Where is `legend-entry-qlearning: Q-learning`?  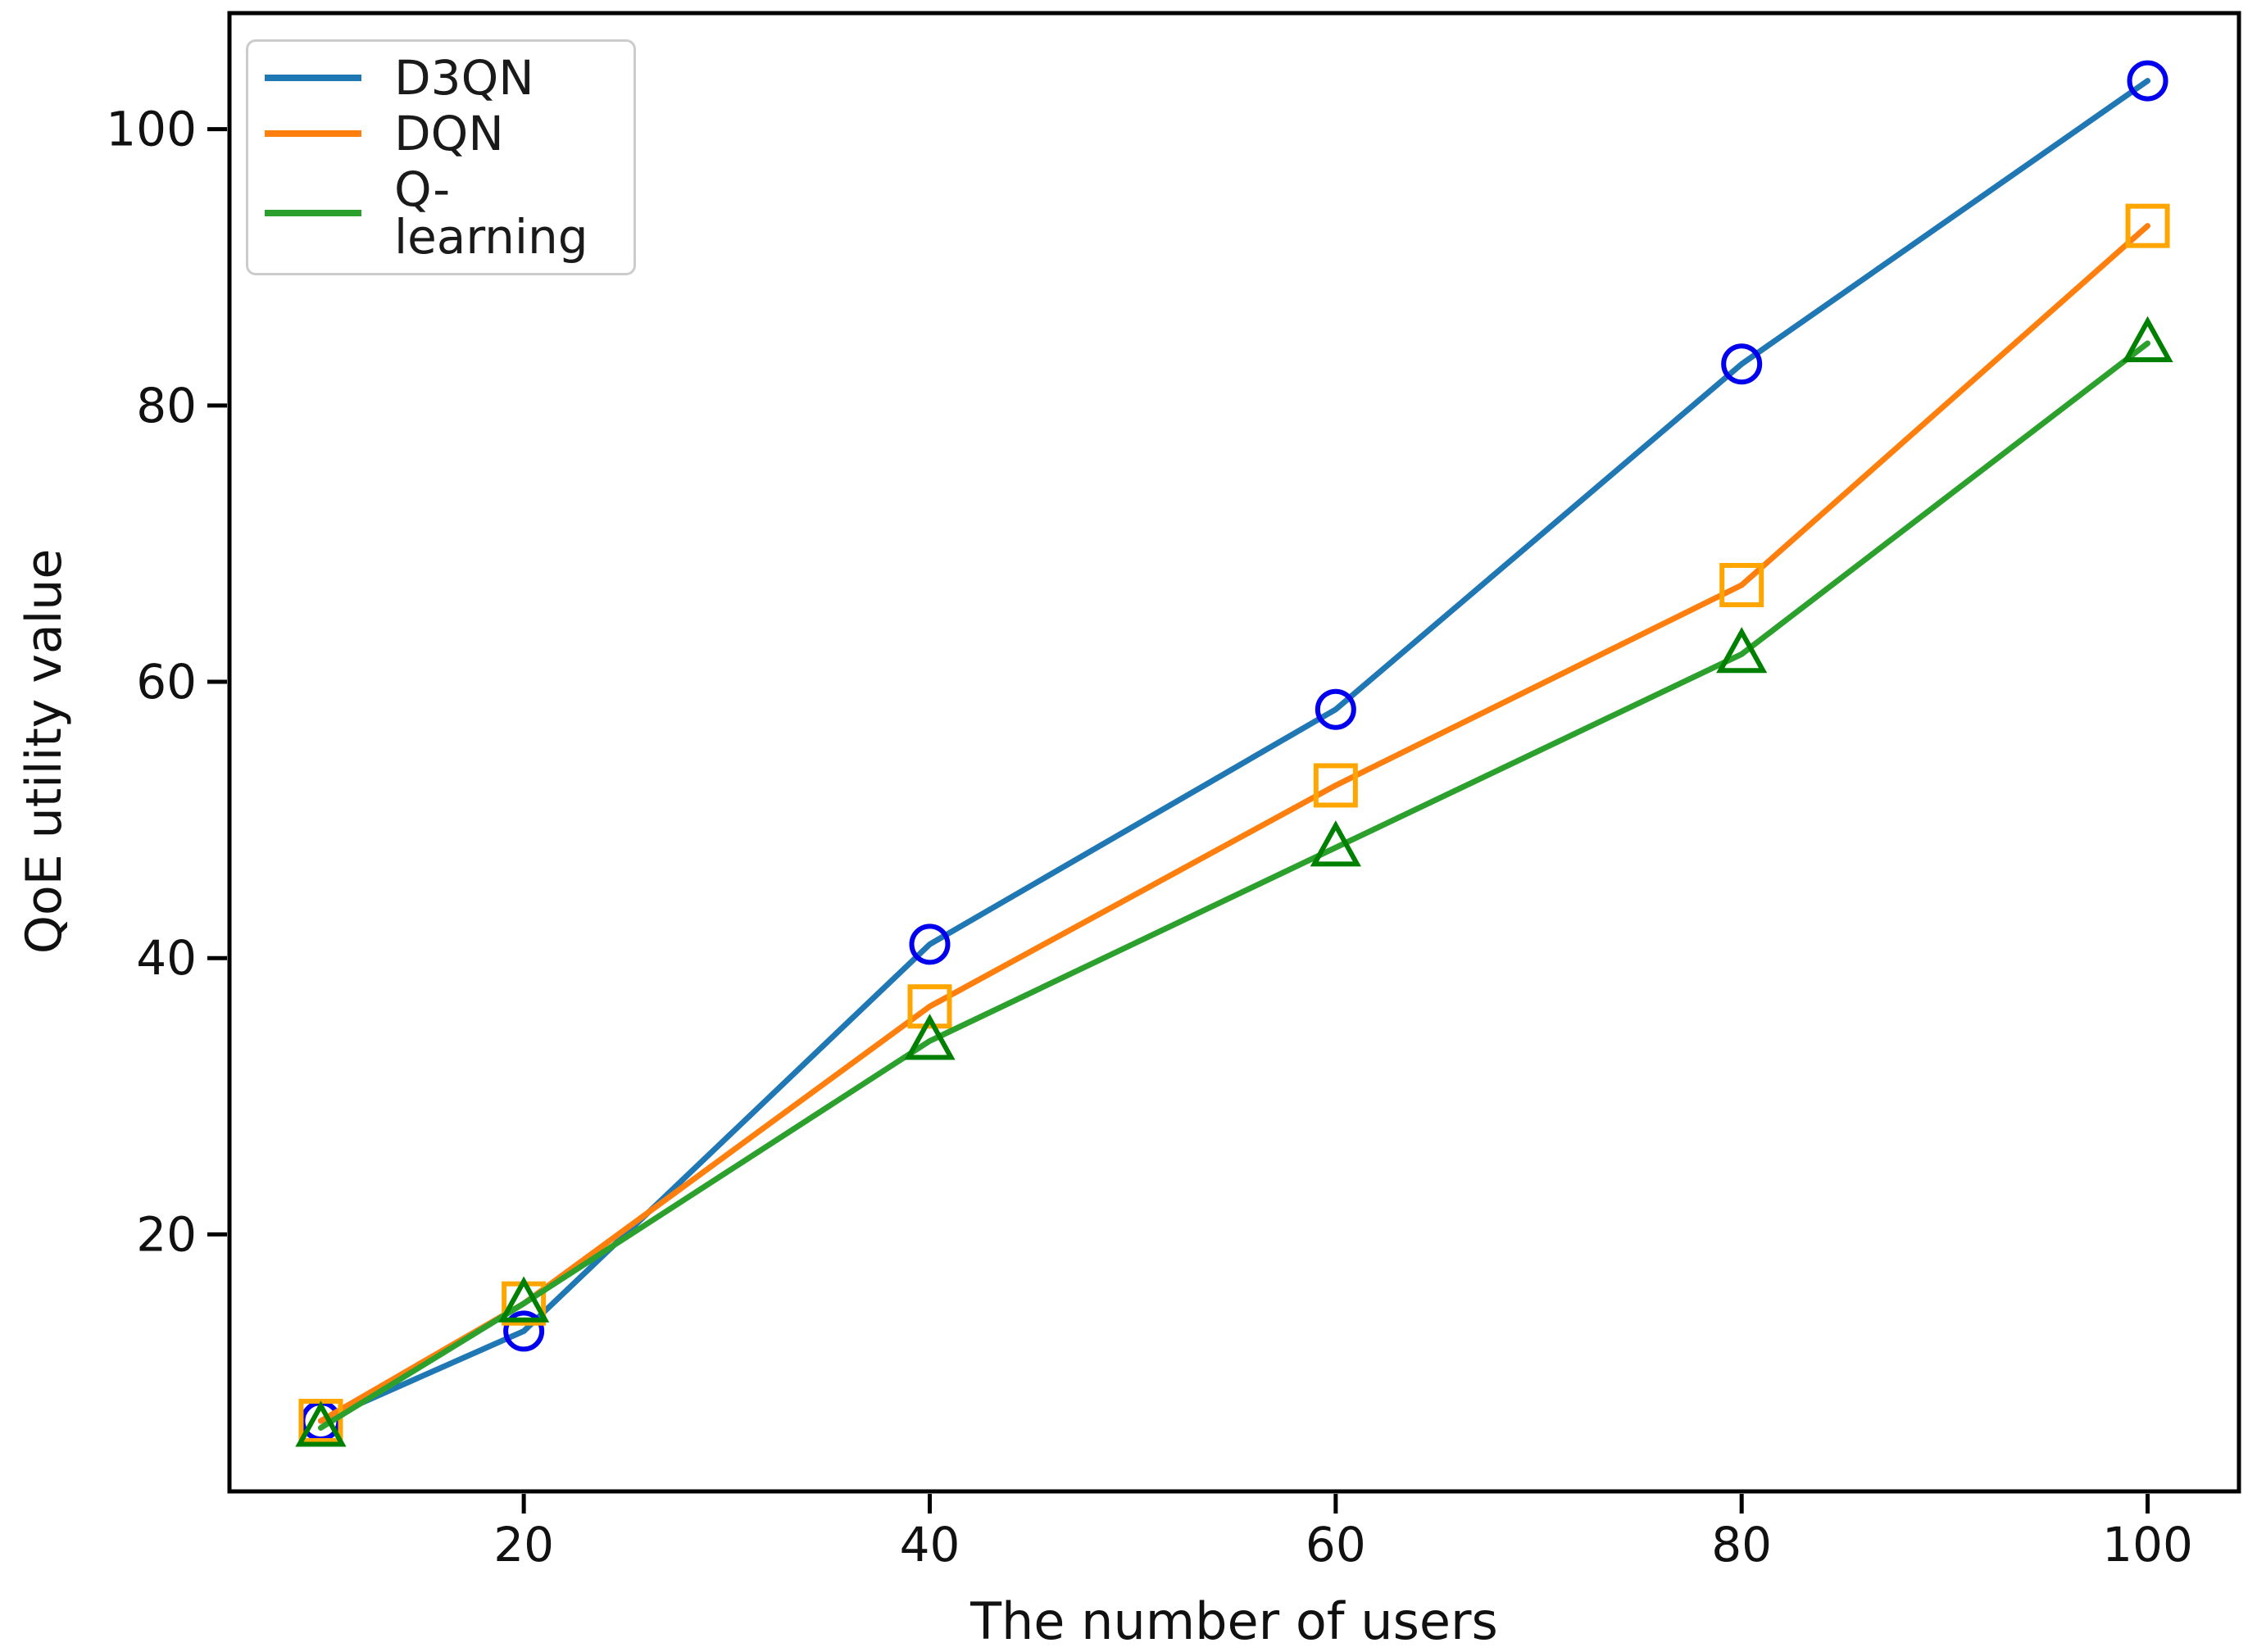 legend-entry-qlearning: Q-learning is located at coordinates (440, 214).